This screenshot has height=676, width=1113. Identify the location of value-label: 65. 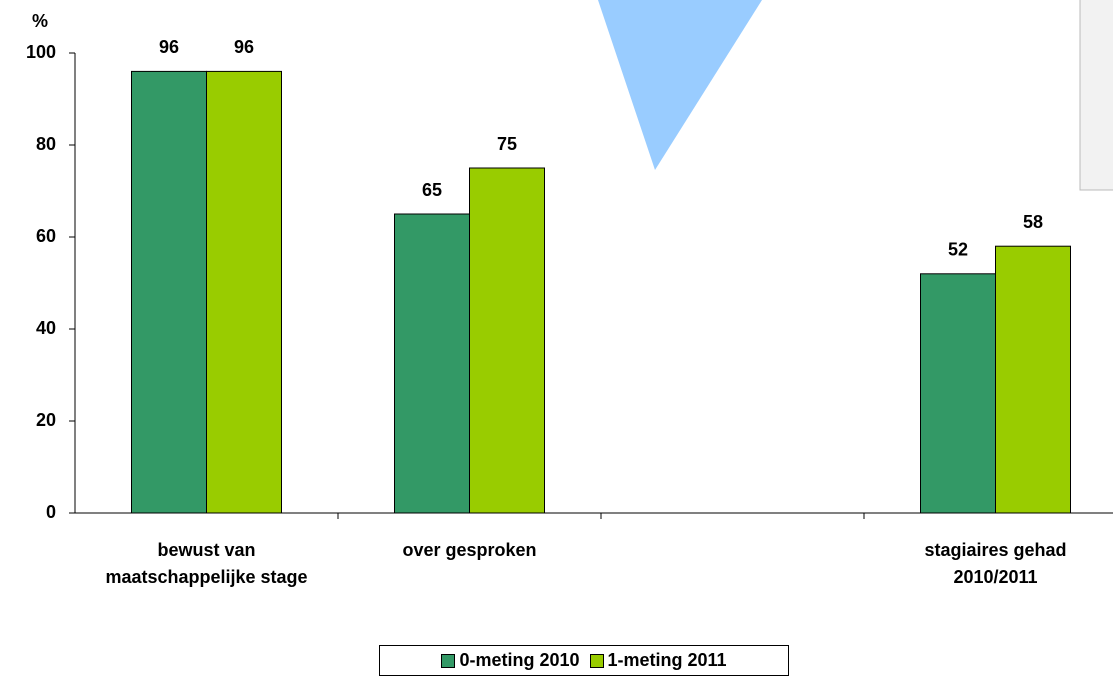
(432, 190).